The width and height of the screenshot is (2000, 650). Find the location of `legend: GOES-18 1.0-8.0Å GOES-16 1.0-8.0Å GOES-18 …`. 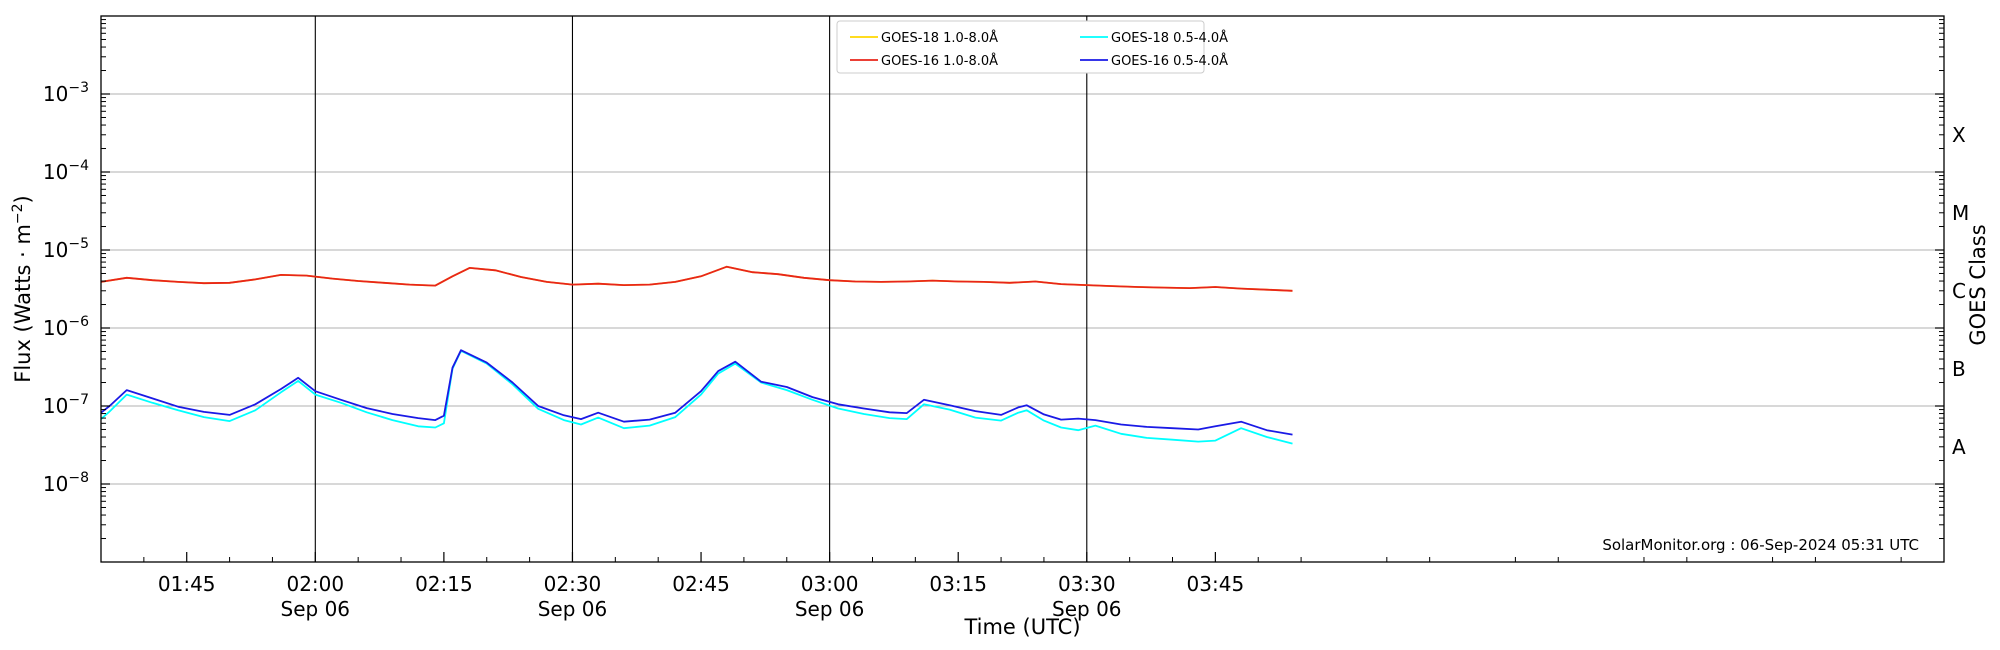

legend: GOES-18 1.0-8.0Å GOES-16 1.0-8.0Å GOES-18 … is located at coordinates (1032, 47).